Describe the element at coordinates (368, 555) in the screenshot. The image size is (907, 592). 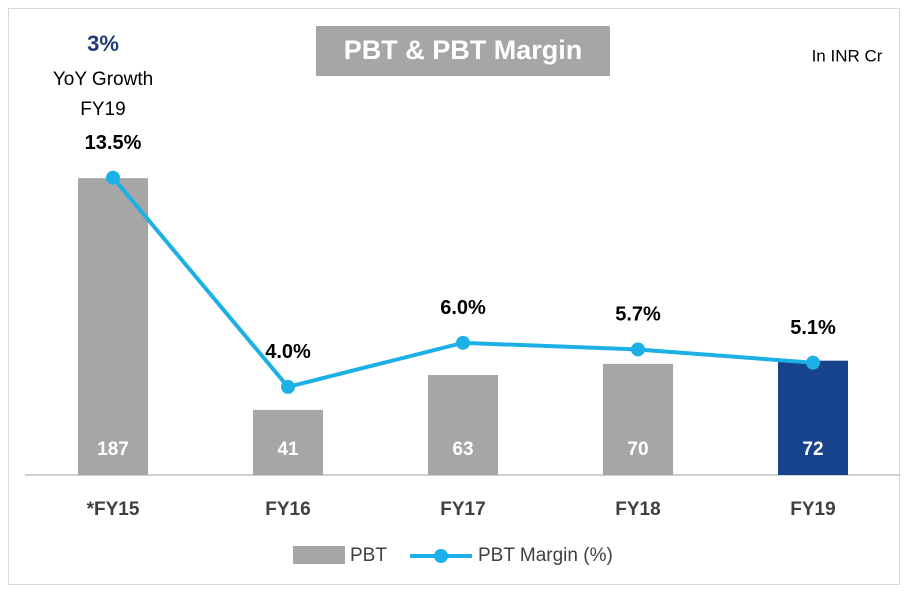
I see `legend-label: PBT` at that location.